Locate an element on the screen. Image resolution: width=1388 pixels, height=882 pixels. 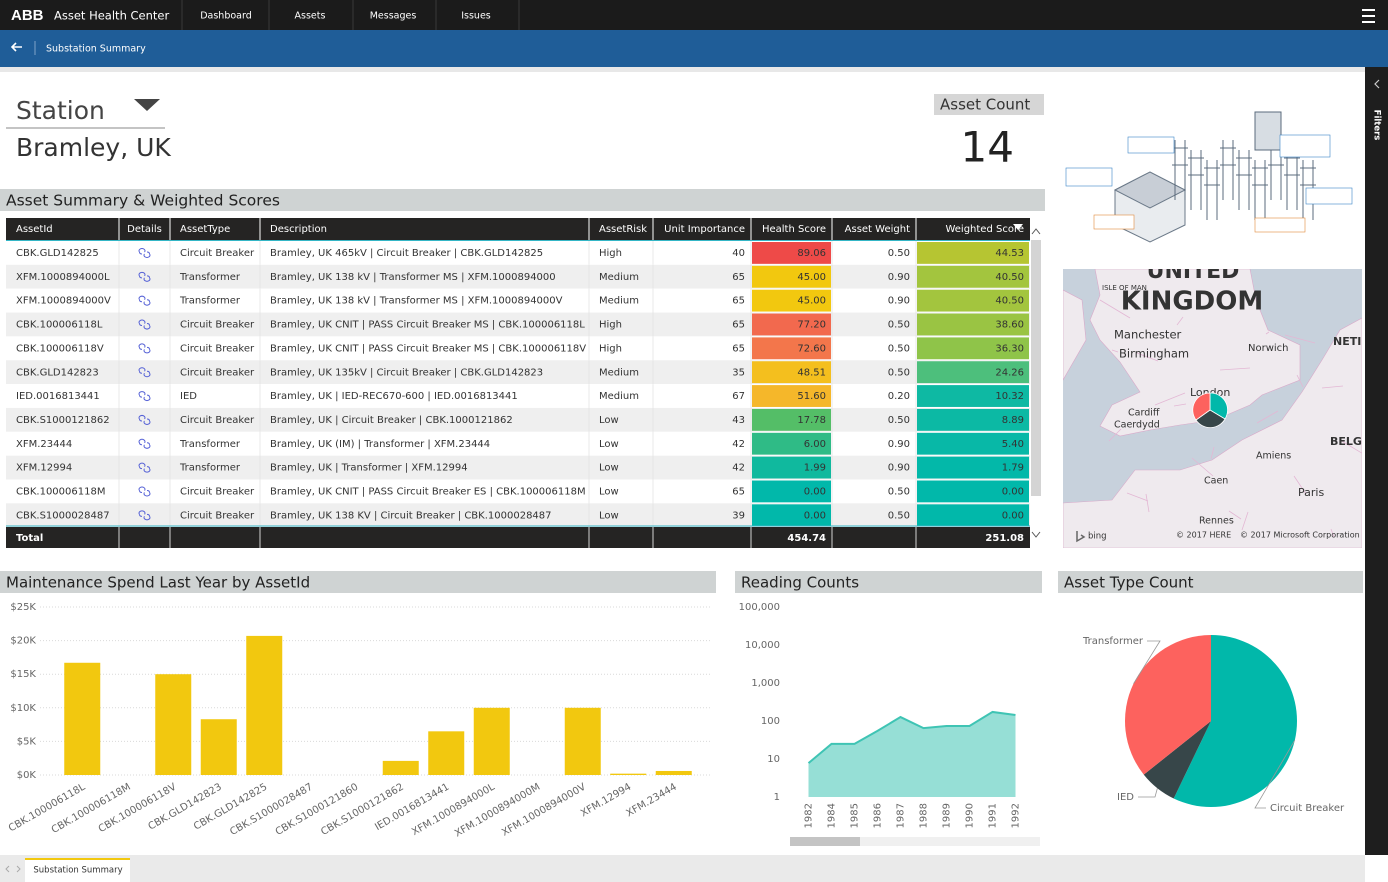
scroll-down is located at coordinates (1036, 534).